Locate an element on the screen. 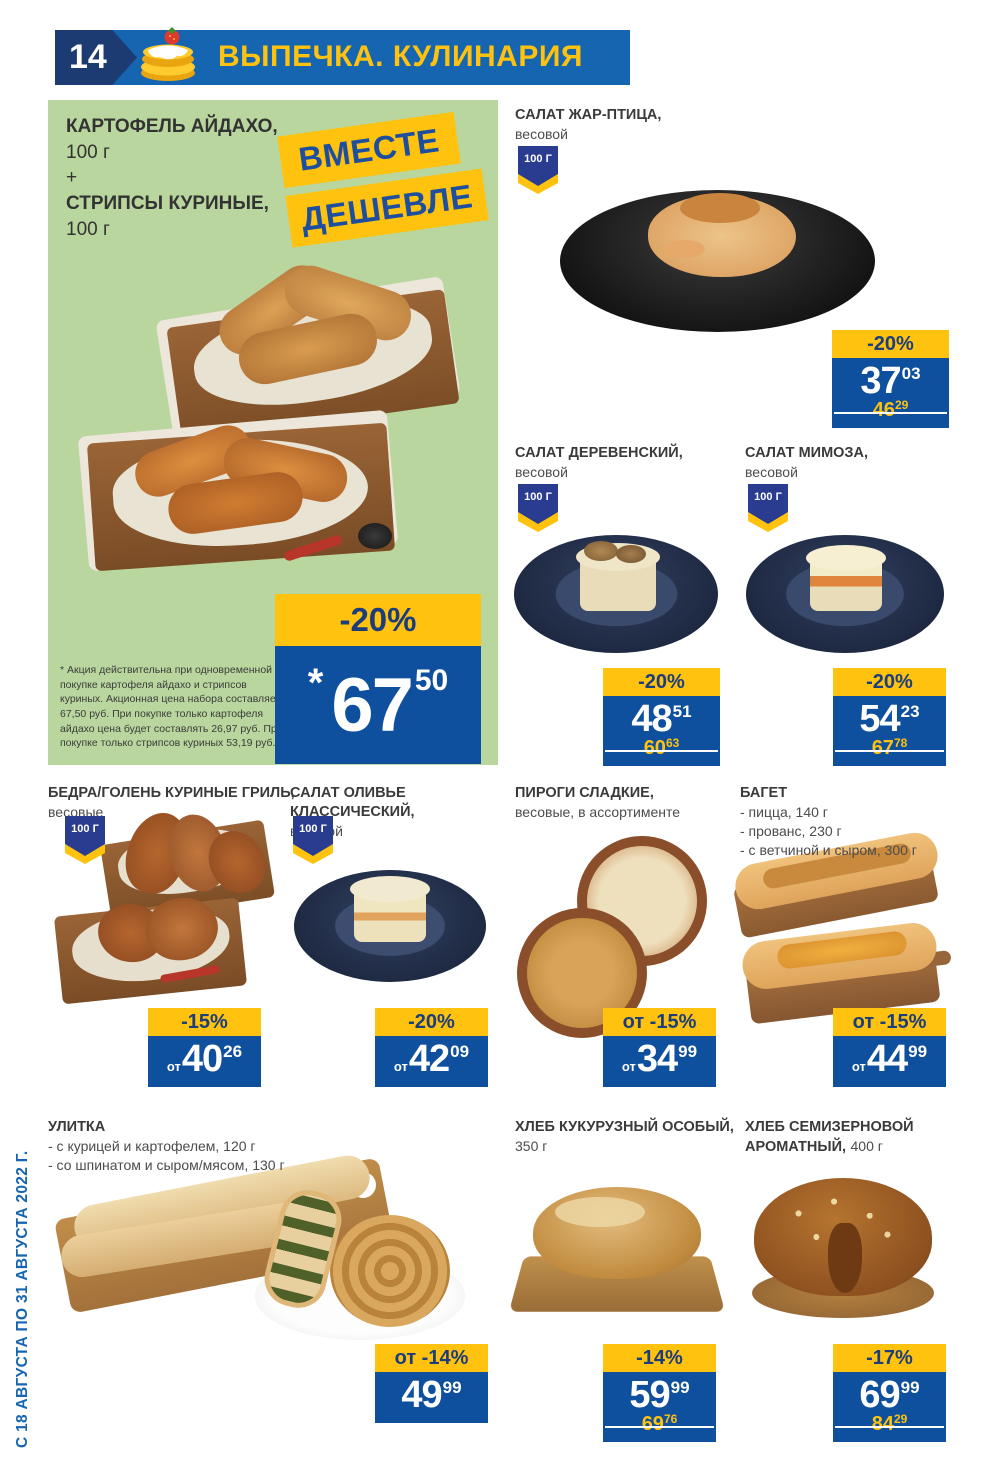  price-badge-ulitka: от -14% 4999 is located at coordinates (431, 1383).